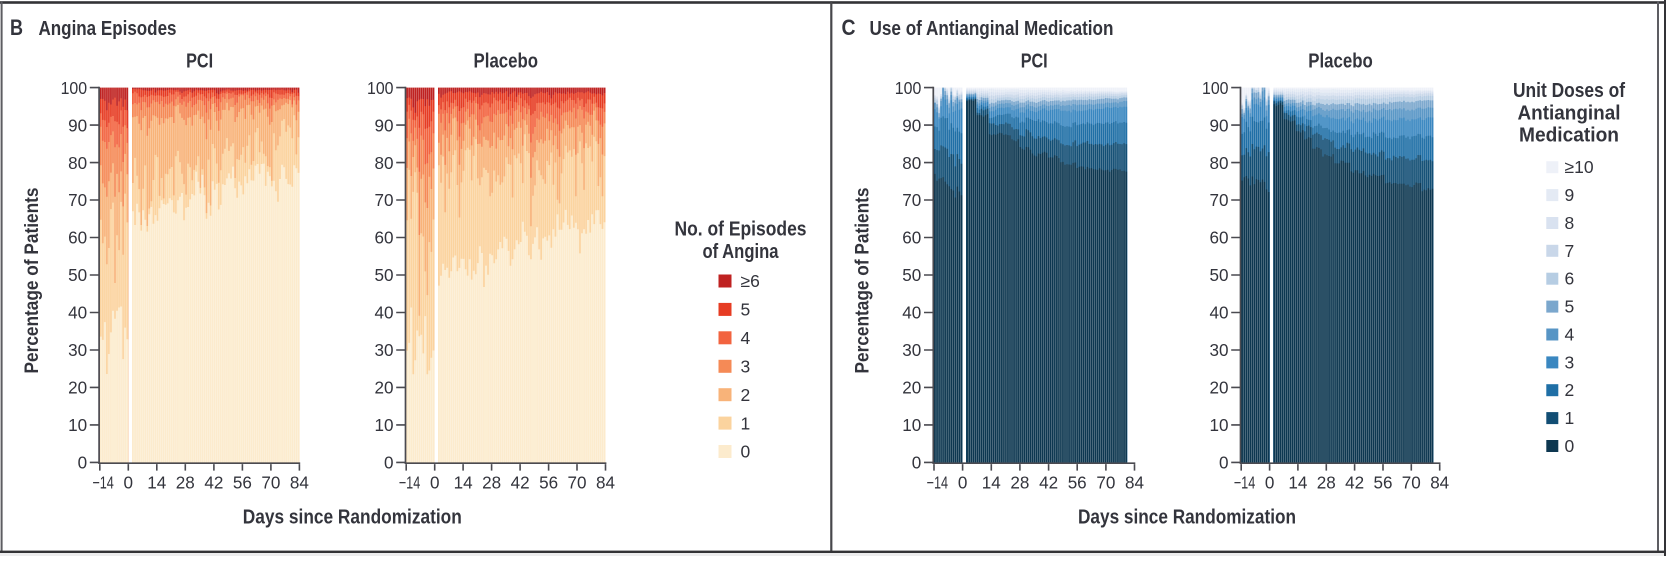  What do you see at coordinates (750, 281) in the screenshot?
I see `svg-text: ≥6` at bounding box center [750, 281].